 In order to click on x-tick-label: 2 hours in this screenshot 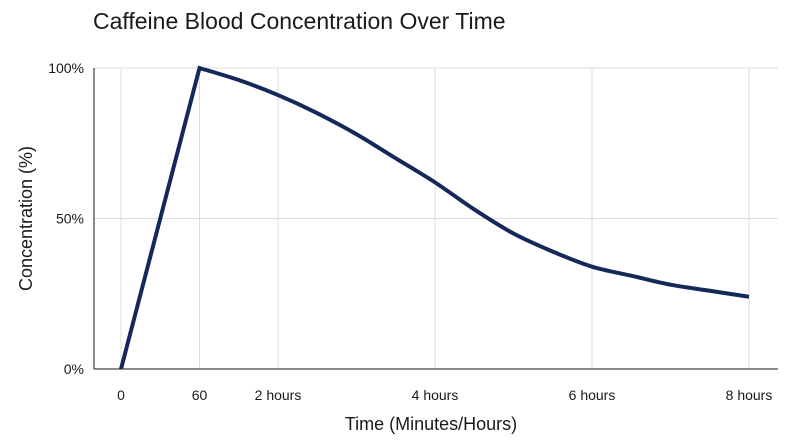, I will do `click(278, 395)`.